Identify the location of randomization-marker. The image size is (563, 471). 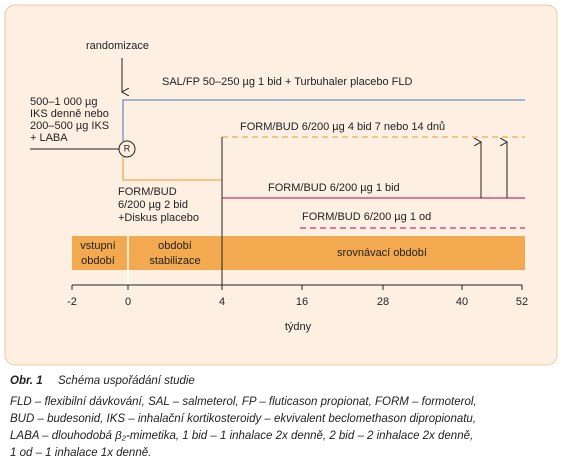
(127, 149).